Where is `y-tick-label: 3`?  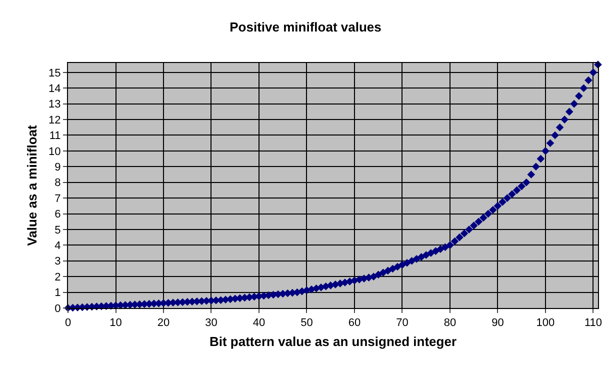 y-tick-label: 3 is located at coordinates (57, 262).